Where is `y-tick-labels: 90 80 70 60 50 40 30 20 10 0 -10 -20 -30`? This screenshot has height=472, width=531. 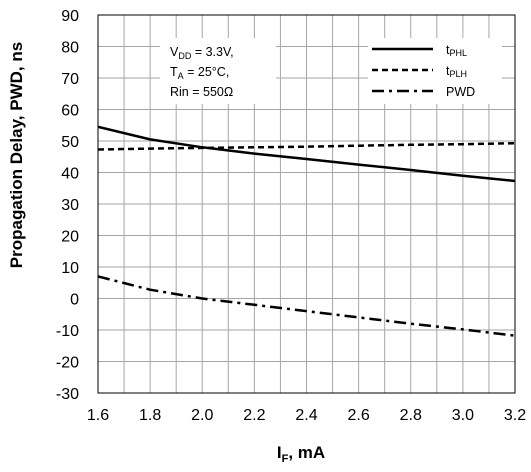
y-tick-labels: 90 80 70 60 50 40 30 20 10 0 -10 -20 -30 is located at coordinates (67, 205).